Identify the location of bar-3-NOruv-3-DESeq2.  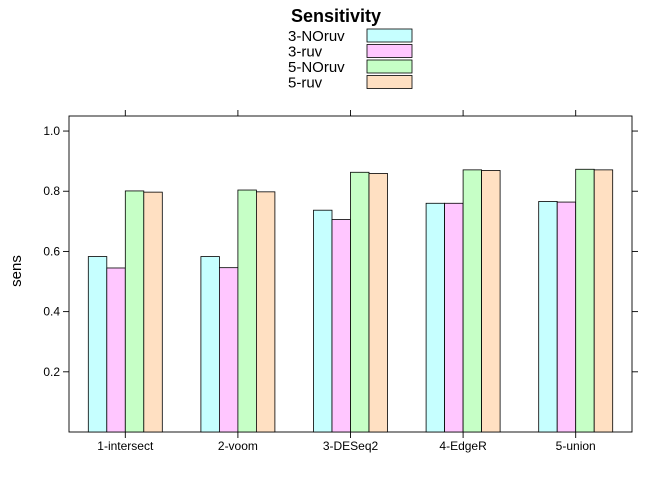
(323, 321).